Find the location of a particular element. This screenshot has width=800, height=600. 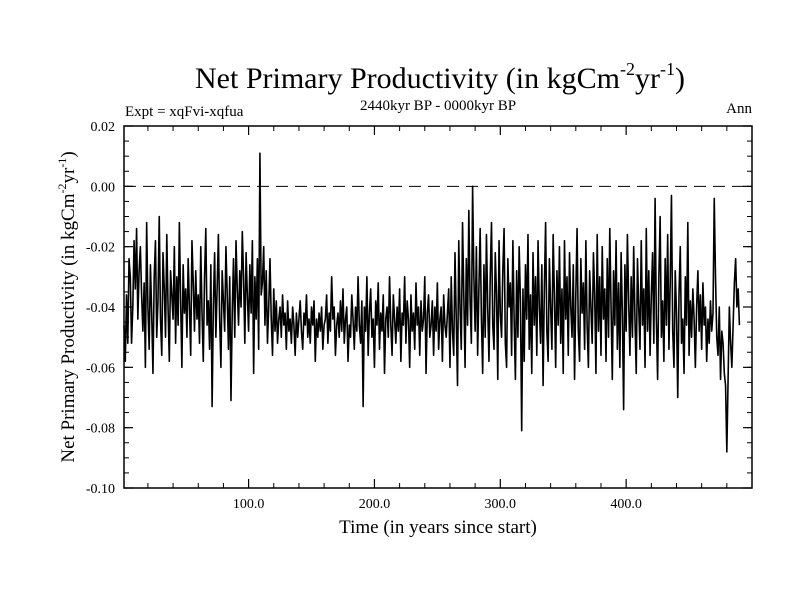

y-tick-label: -0.10 is located at coordinates (100, 489).